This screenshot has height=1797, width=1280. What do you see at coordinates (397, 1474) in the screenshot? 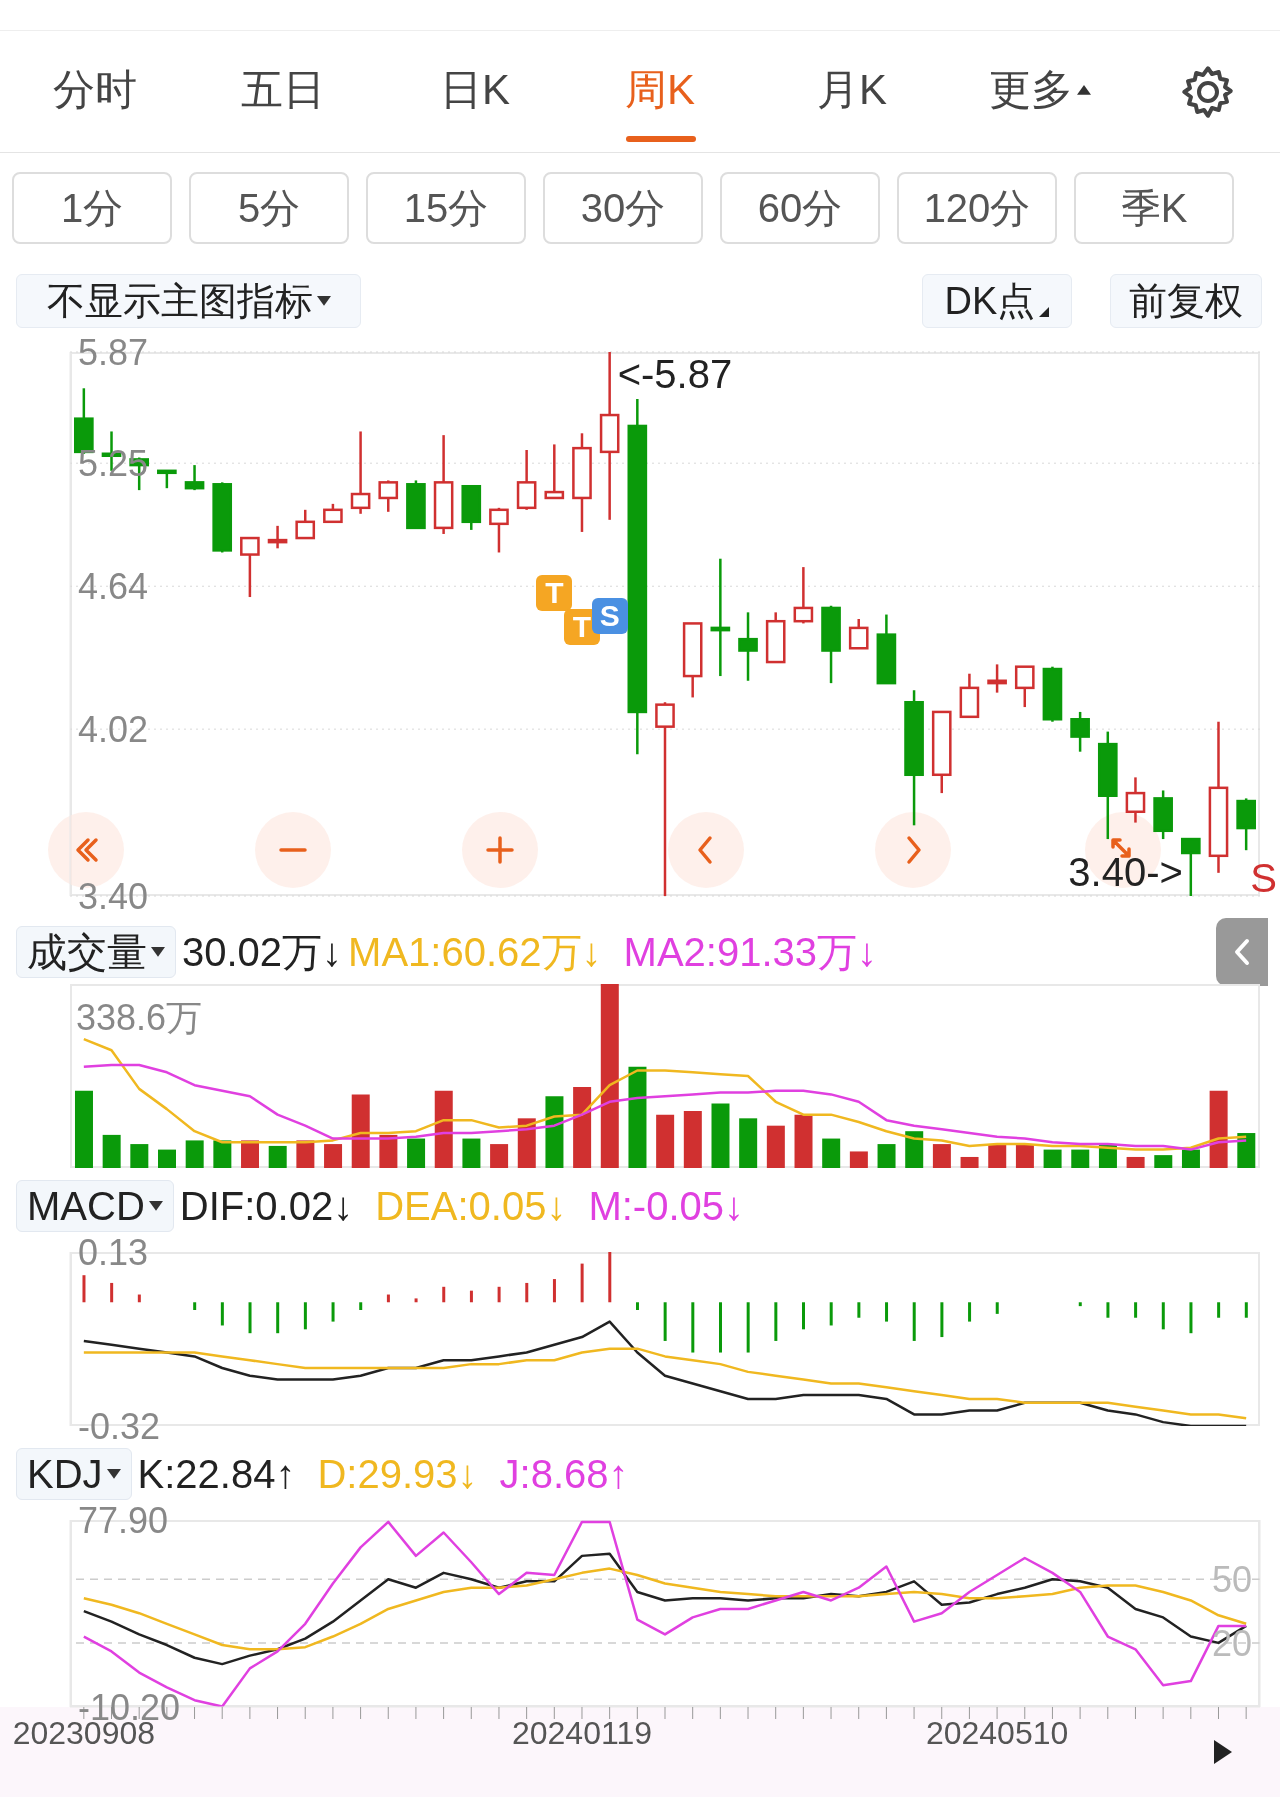
I see `text: D:29.93↓` at bounding box center [397, 1474].